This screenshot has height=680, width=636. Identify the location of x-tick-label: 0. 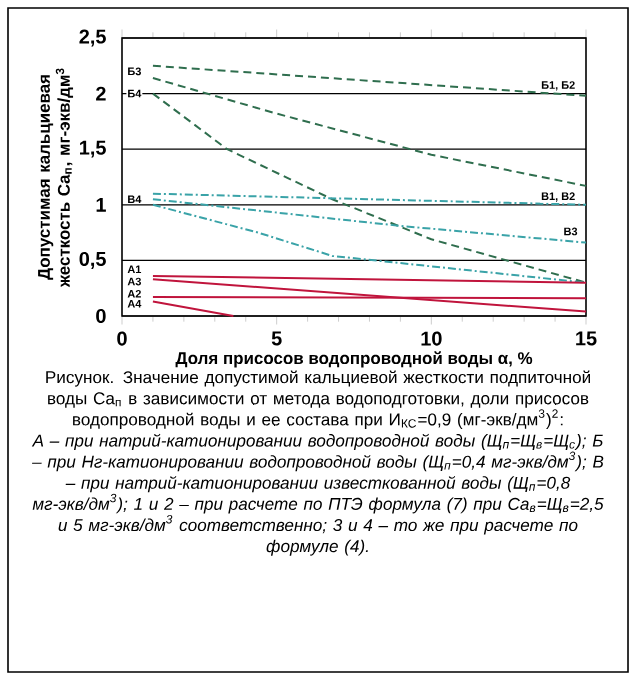
(122, 338).